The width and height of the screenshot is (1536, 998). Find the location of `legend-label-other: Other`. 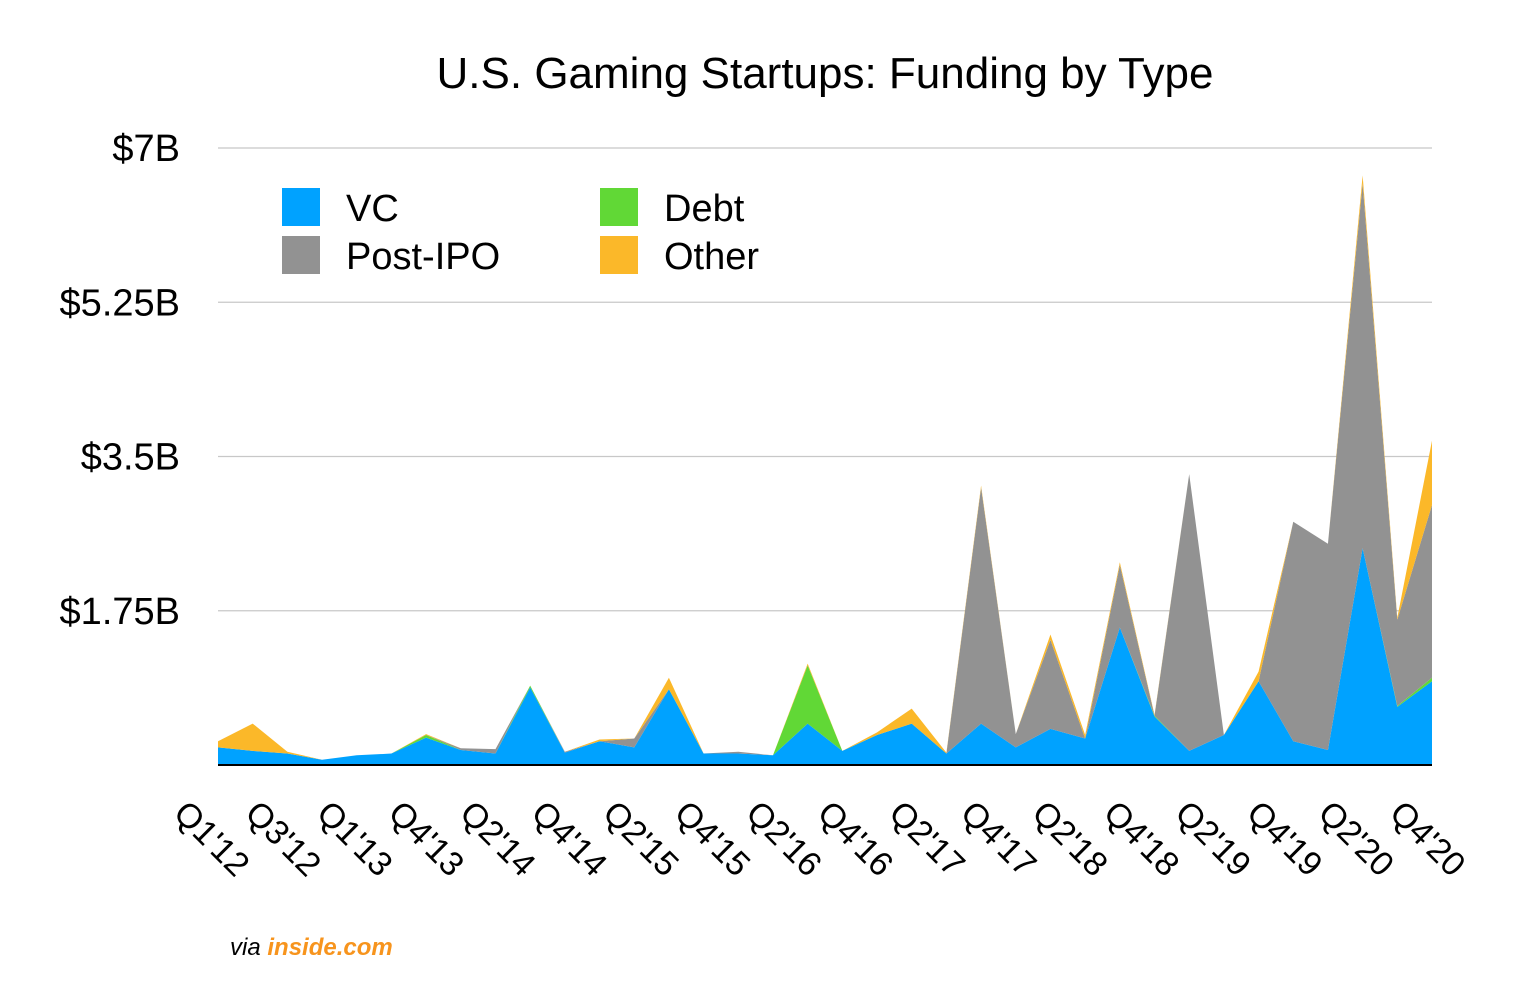

legend-label-other: Other is located at coordinates (711, 257).